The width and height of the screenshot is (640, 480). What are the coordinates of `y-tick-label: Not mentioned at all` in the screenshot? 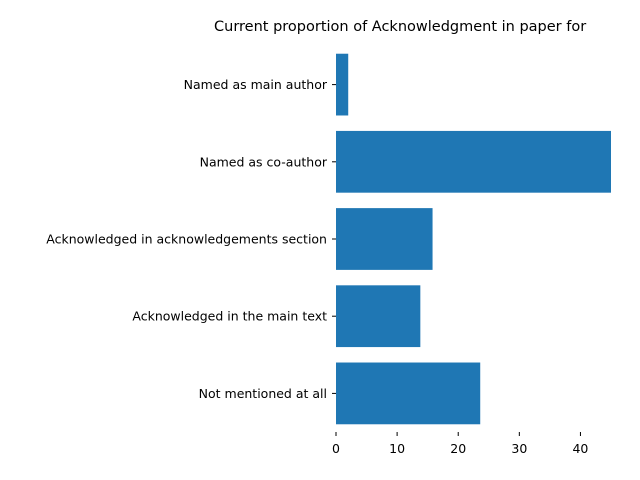 It's located at (263, 393).